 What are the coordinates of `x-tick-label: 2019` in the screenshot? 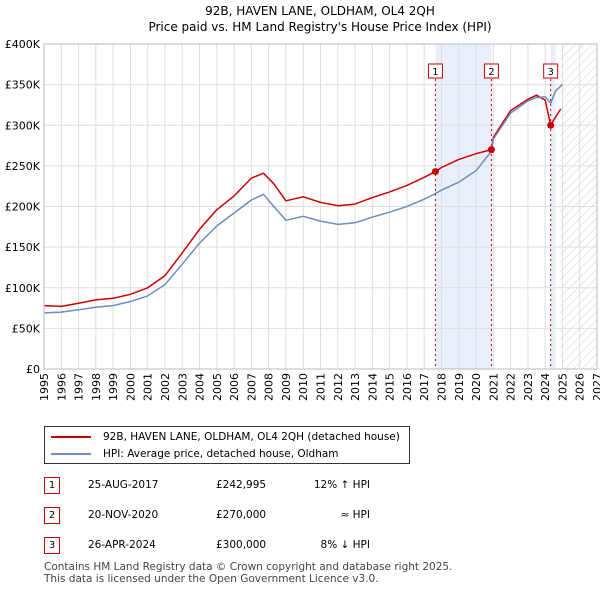 It's located at (459, 387).